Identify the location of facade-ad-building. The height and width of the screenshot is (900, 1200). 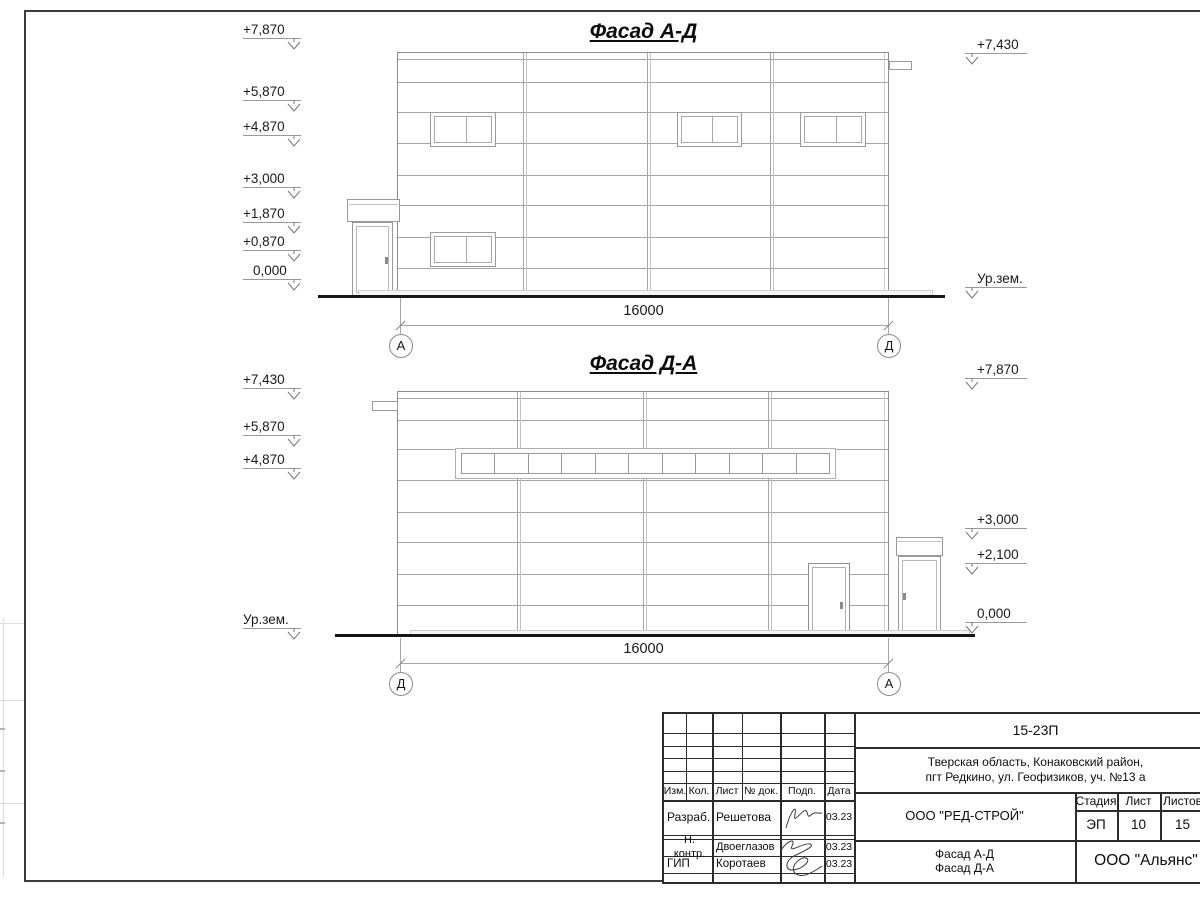
(643, 174).